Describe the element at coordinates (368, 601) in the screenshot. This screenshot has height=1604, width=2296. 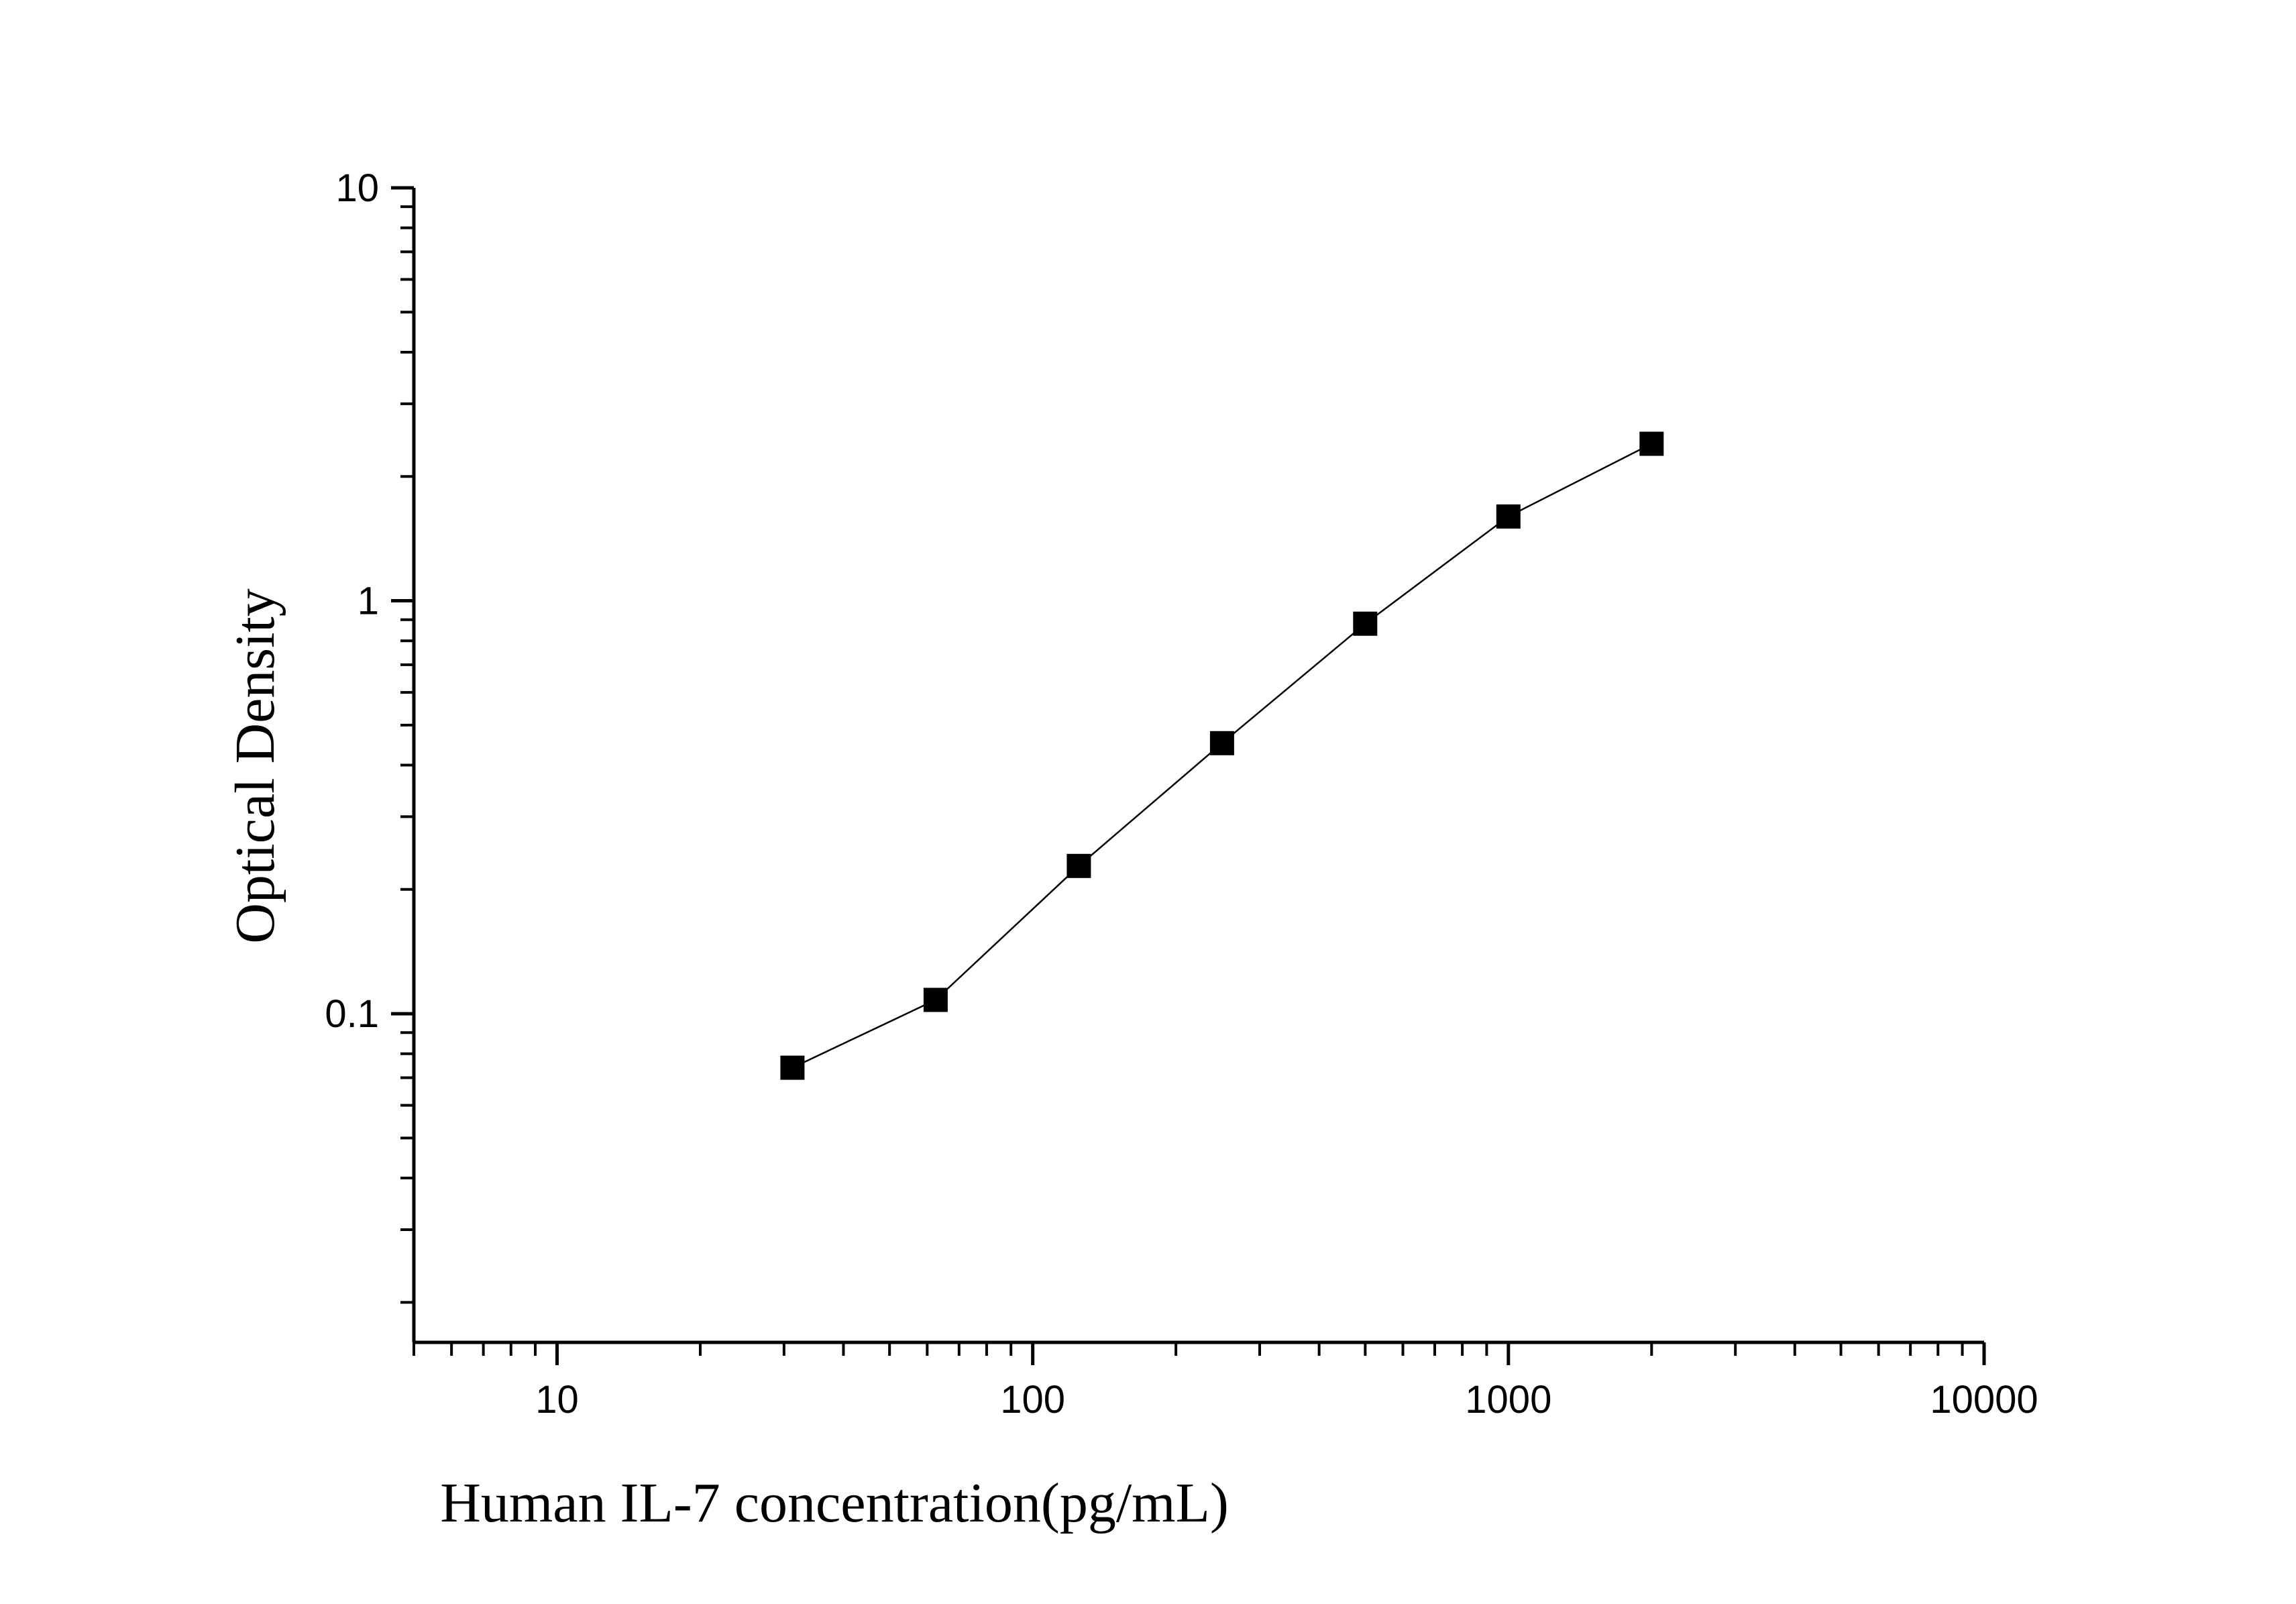
I see `y-tick-label: 1` at that location.